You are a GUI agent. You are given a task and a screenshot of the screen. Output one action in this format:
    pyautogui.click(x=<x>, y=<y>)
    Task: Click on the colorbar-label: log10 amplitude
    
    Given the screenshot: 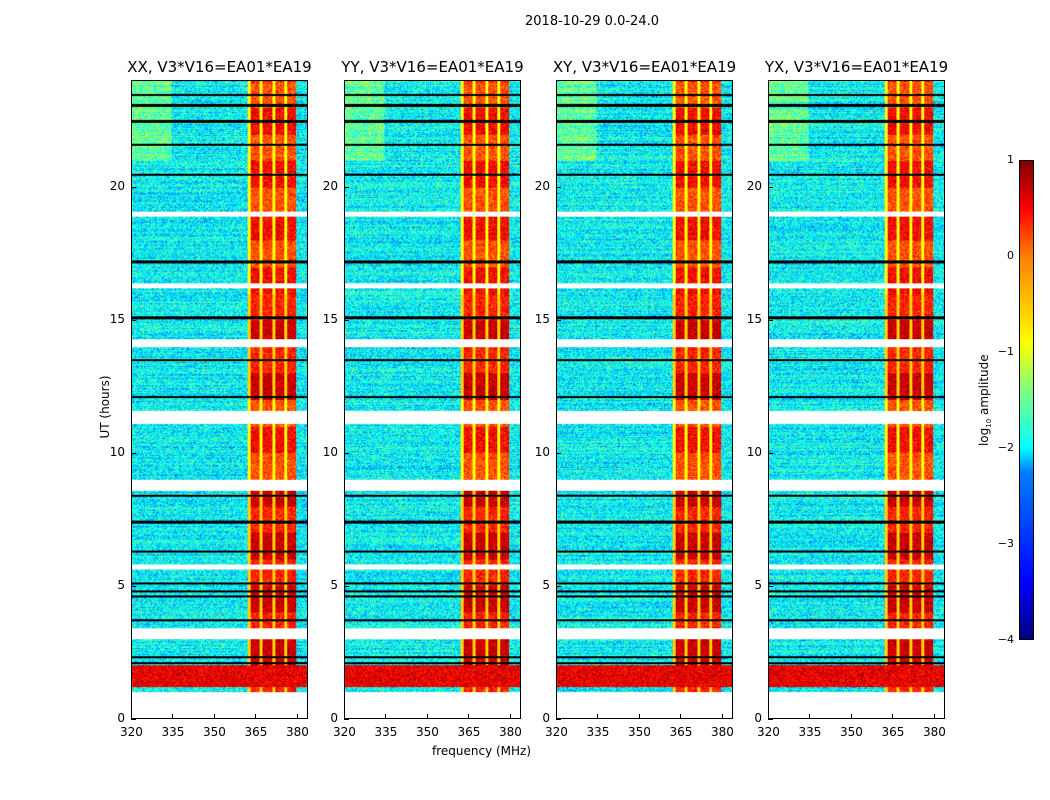 What is the action you would take?
    pyautogui.click(x=985, y=400)
    